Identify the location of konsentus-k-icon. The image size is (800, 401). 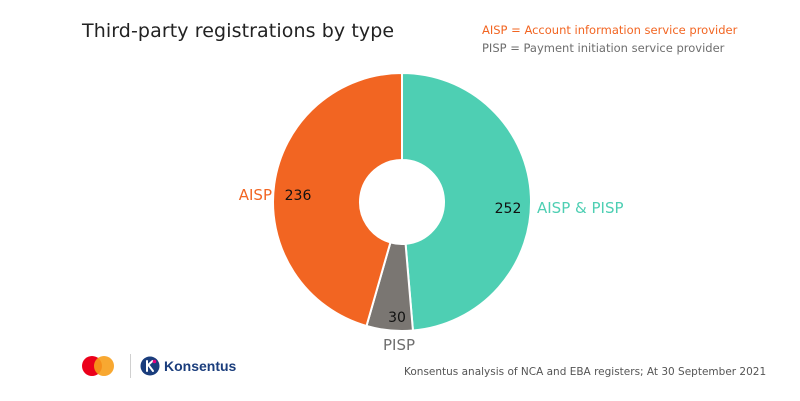
(150, 366).